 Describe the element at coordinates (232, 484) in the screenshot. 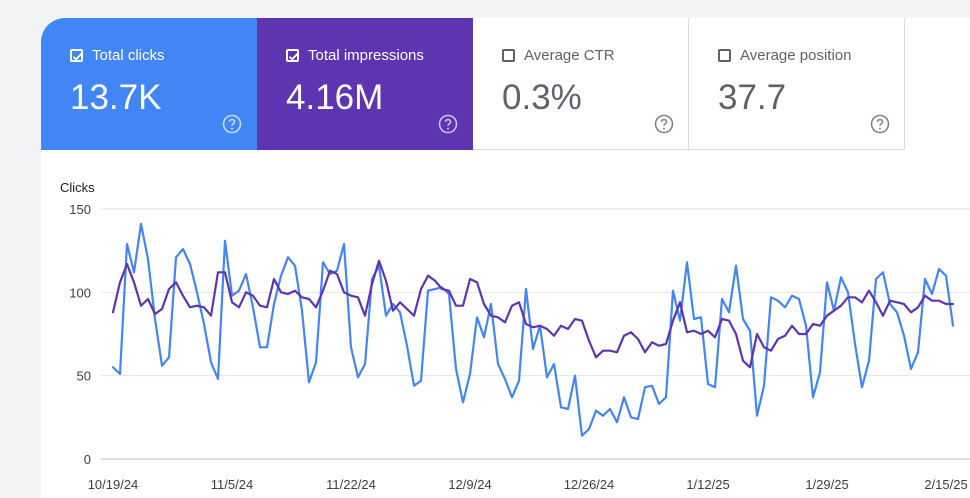

I see `x-tick-label: 11/5/24` at that location.